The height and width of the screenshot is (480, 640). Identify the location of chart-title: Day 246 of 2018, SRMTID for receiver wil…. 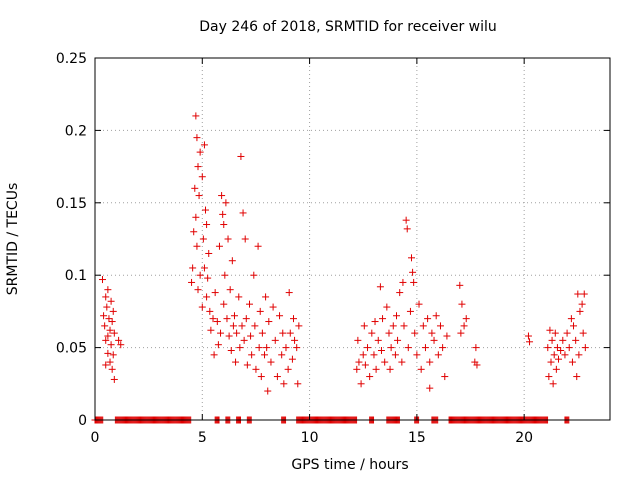
(348, 27).